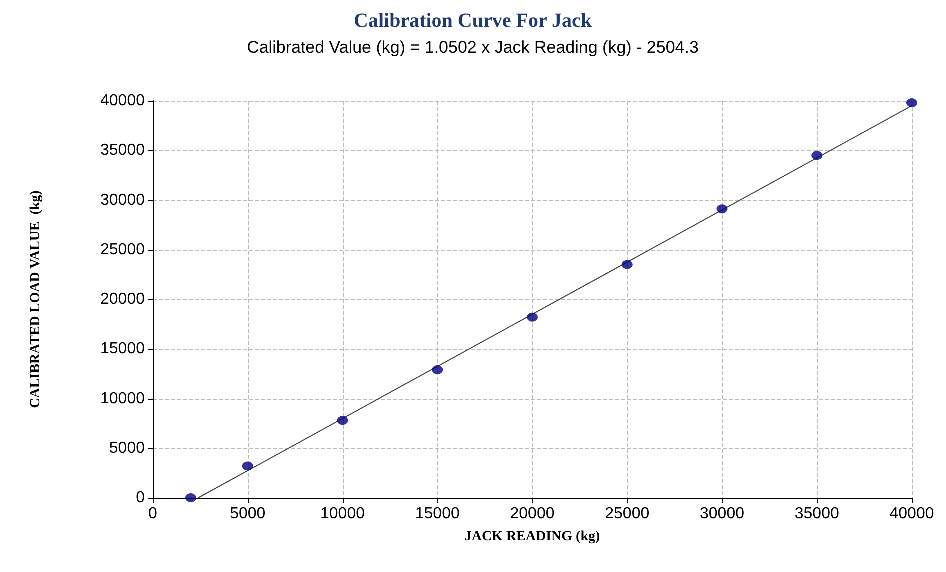 This screenshot has width=946, height=572. What do you see at coordinates (127, 448) in the screenshot?
I see `y-tick-label: 5000` at bounding box center [127, 448].